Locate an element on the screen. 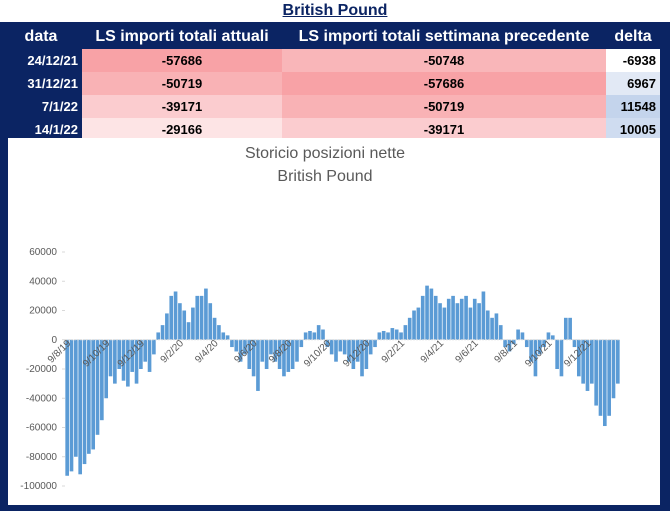  table-title: British Pound is located at coordinates (335, 11).